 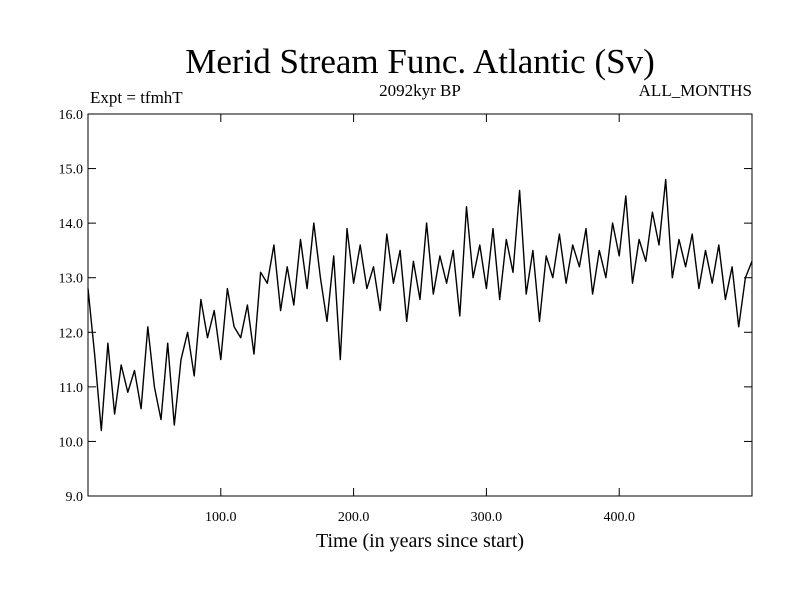 I want to click on y-tick-label: 13.0, so click(x=71, y=279).